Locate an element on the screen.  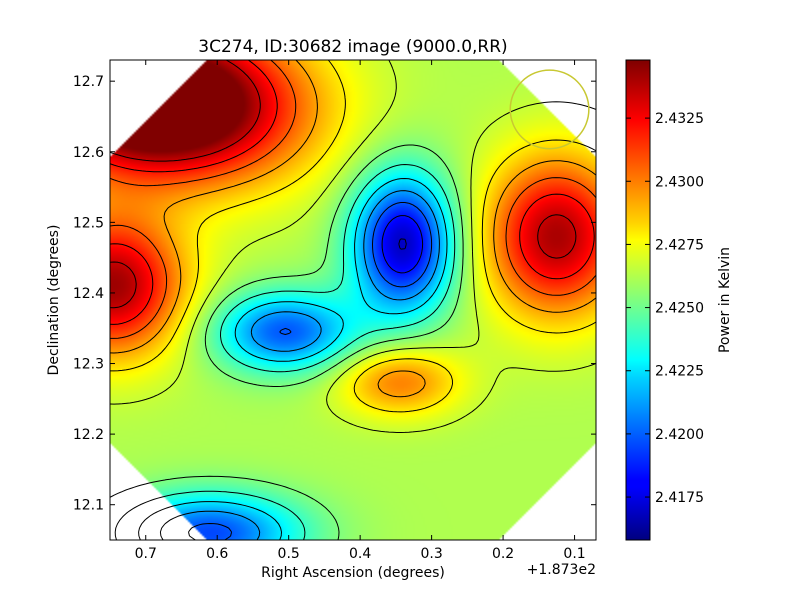
x-tick-label: 0.2 is located at coordinates (503, 554).